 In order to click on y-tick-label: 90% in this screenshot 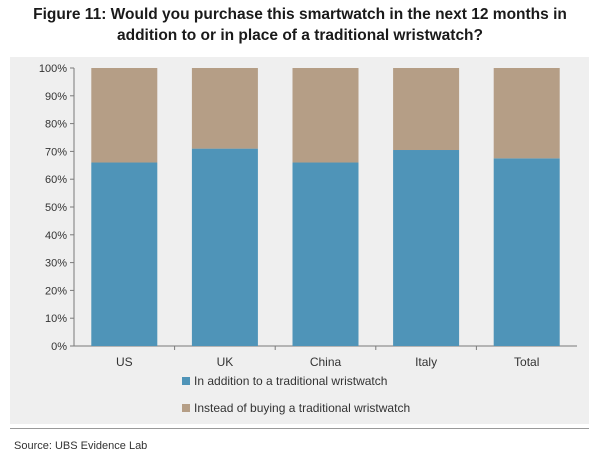, I will do `click(56, 97)`.